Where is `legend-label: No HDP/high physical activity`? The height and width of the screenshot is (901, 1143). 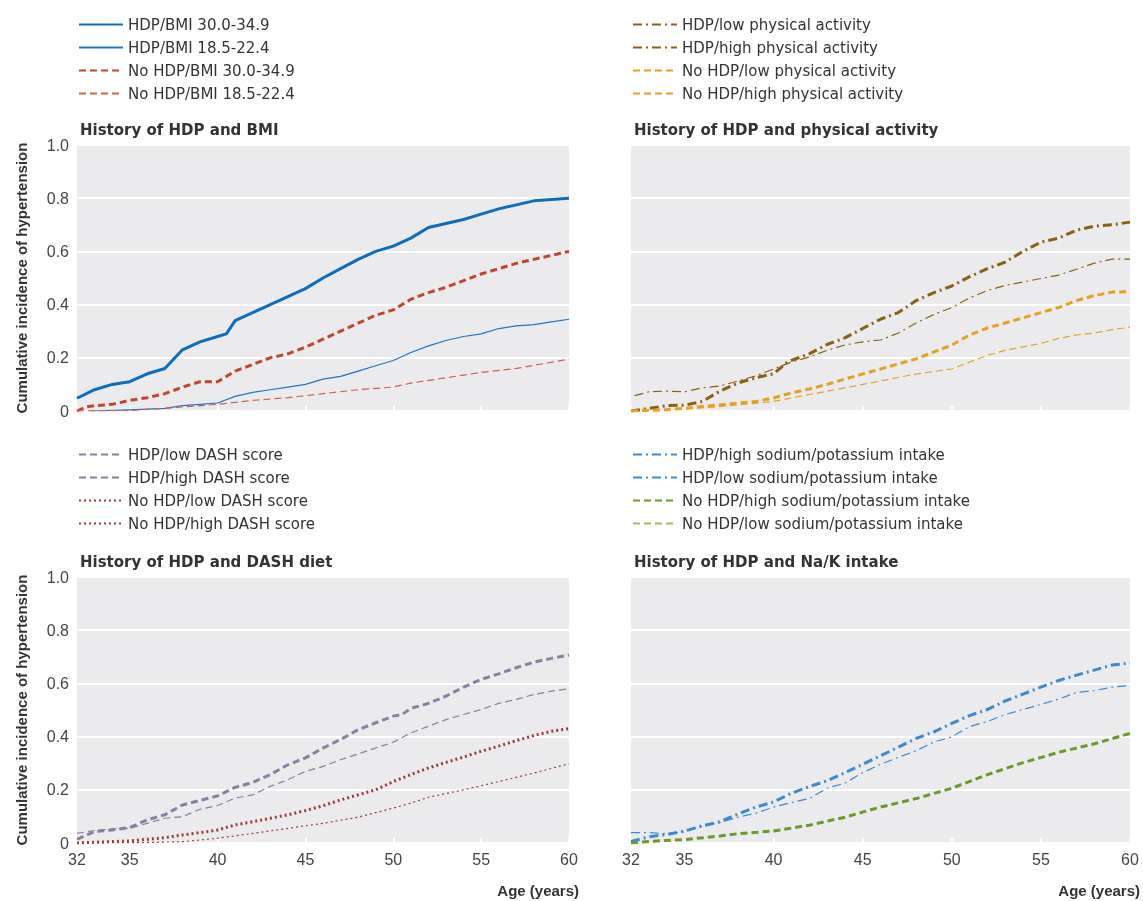 legend-label: No HDP/high physical activity is located at coordinates (793, 93).